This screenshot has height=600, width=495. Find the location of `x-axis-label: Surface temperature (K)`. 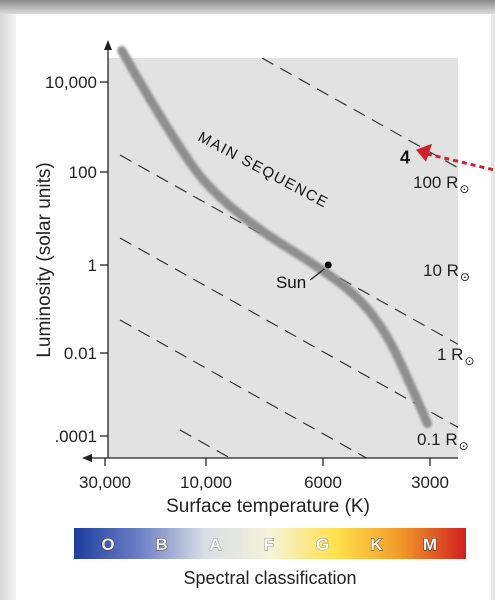

x-axis-label: Surface temperature (K) is located at coordinates (268, 506).